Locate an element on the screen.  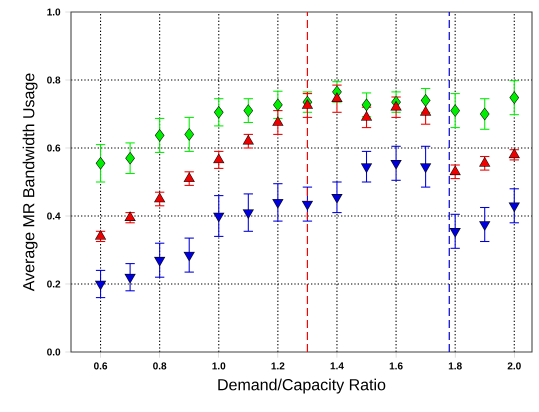
x-tick-label: 1.4 is located at coordinates (337, 366).